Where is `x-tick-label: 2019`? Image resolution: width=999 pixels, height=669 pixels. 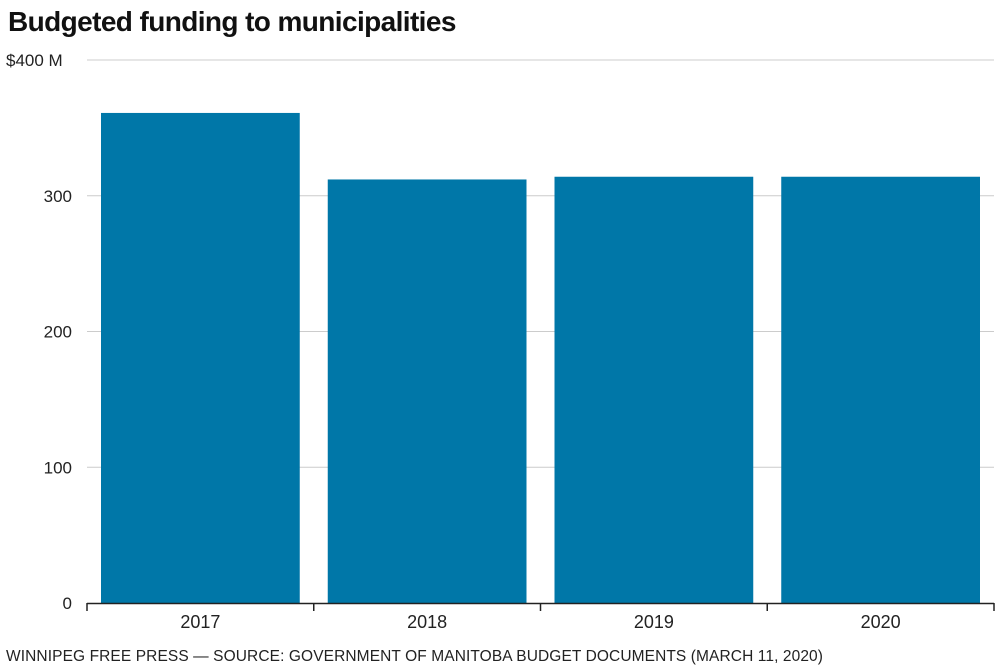
x-tick-label: 2019 is located at coordinates (654, 622).